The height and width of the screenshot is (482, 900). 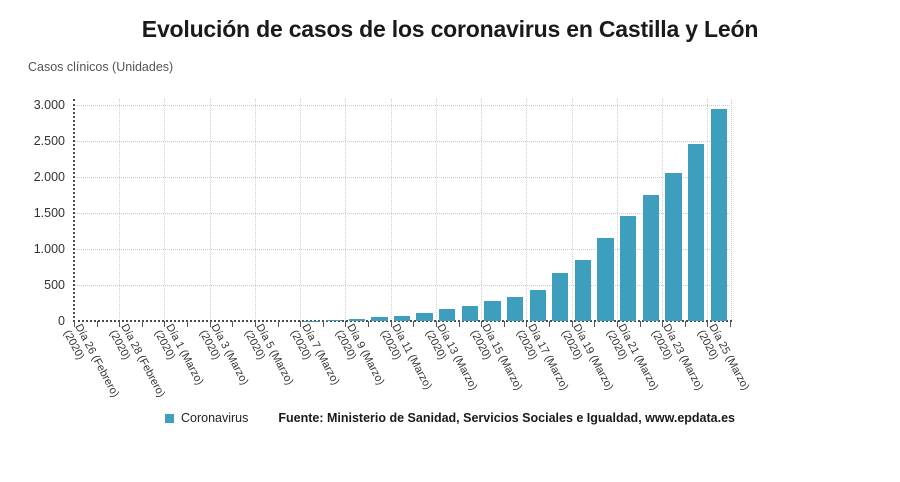 I want to click on legend-series-label: Coronavirus, so click(x=214, y=418).